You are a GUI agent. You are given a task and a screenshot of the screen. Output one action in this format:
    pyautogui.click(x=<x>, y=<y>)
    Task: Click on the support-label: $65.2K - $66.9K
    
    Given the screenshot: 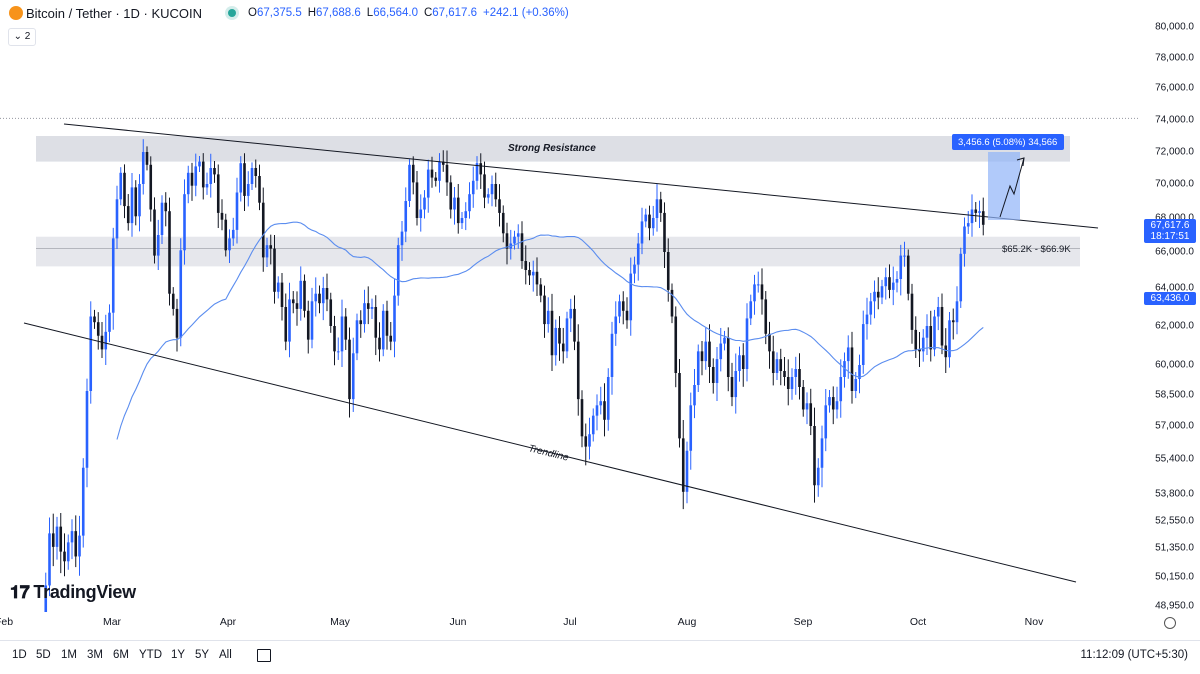 What is the action you would take?
    pyautogui.click(x=1036, y=249)
    